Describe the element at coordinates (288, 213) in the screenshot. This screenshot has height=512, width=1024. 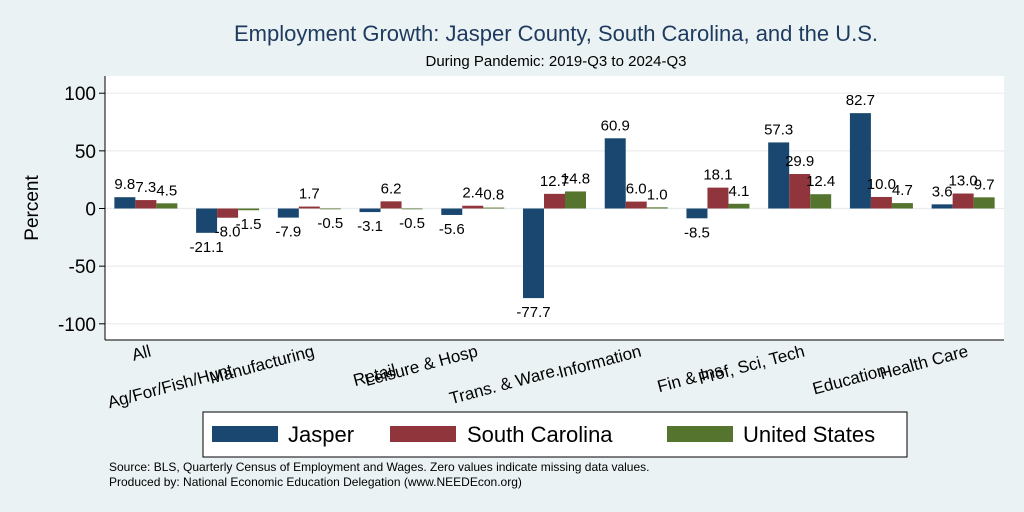
I see `bar-jasper-manufacturing` at that location.